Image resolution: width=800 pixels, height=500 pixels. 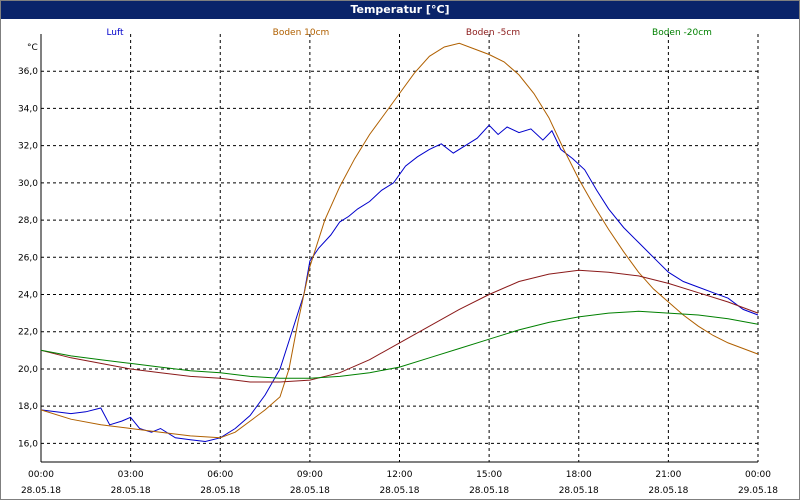 What do you see at coordinates (682, 33) in the screenshot?
I see `legend-item-boden-20cm: Boden -20cm` at bounding box center [682, 33].